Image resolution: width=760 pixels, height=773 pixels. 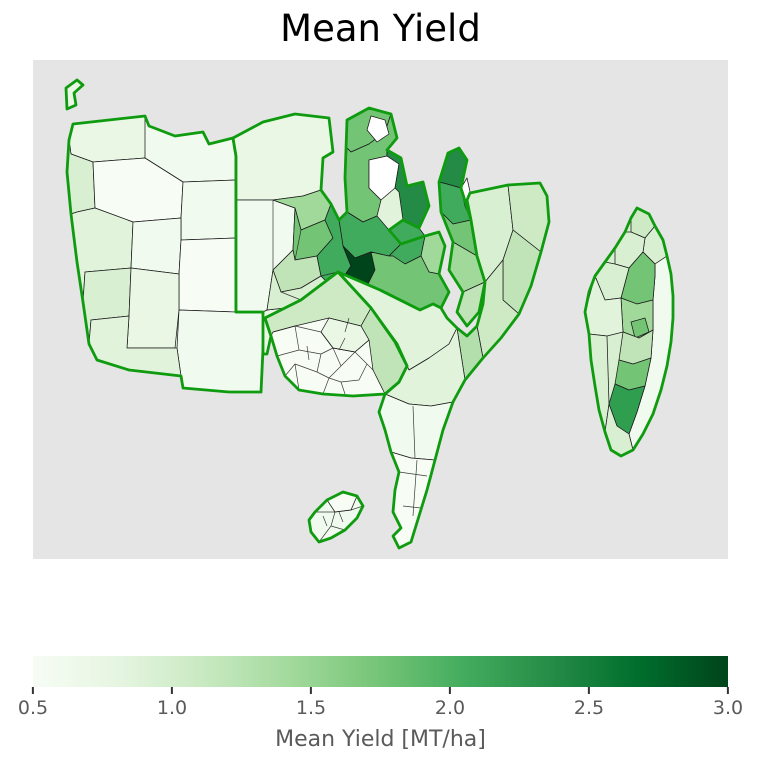 What do you see at coordinates (728, 708) in the screenshot?
I see `tick-label: 3.0` at bounding box center [728, 708].